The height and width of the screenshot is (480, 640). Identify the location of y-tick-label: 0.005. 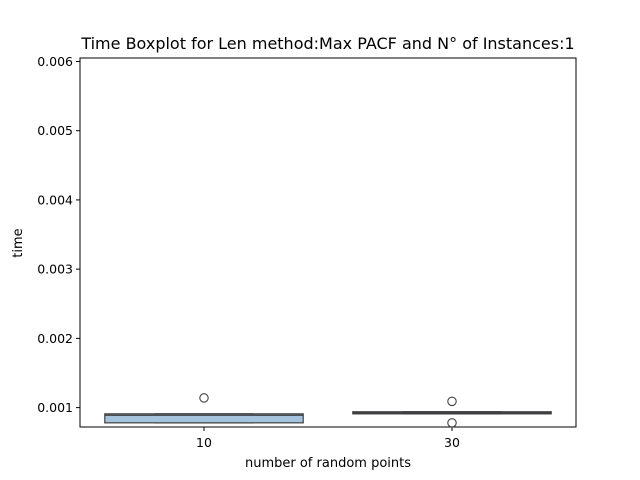
(55, 130).